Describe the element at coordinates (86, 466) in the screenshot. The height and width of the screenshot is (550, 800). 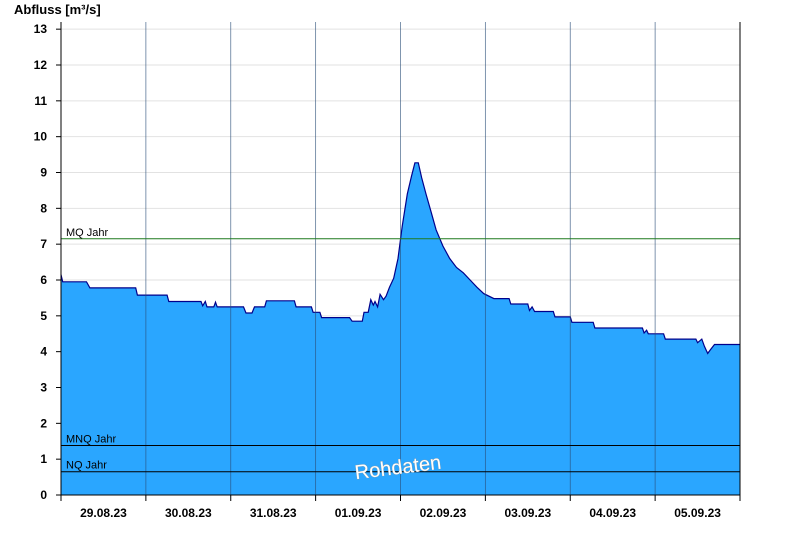
I see `reference-label-2: NQ Jahr` at that location.